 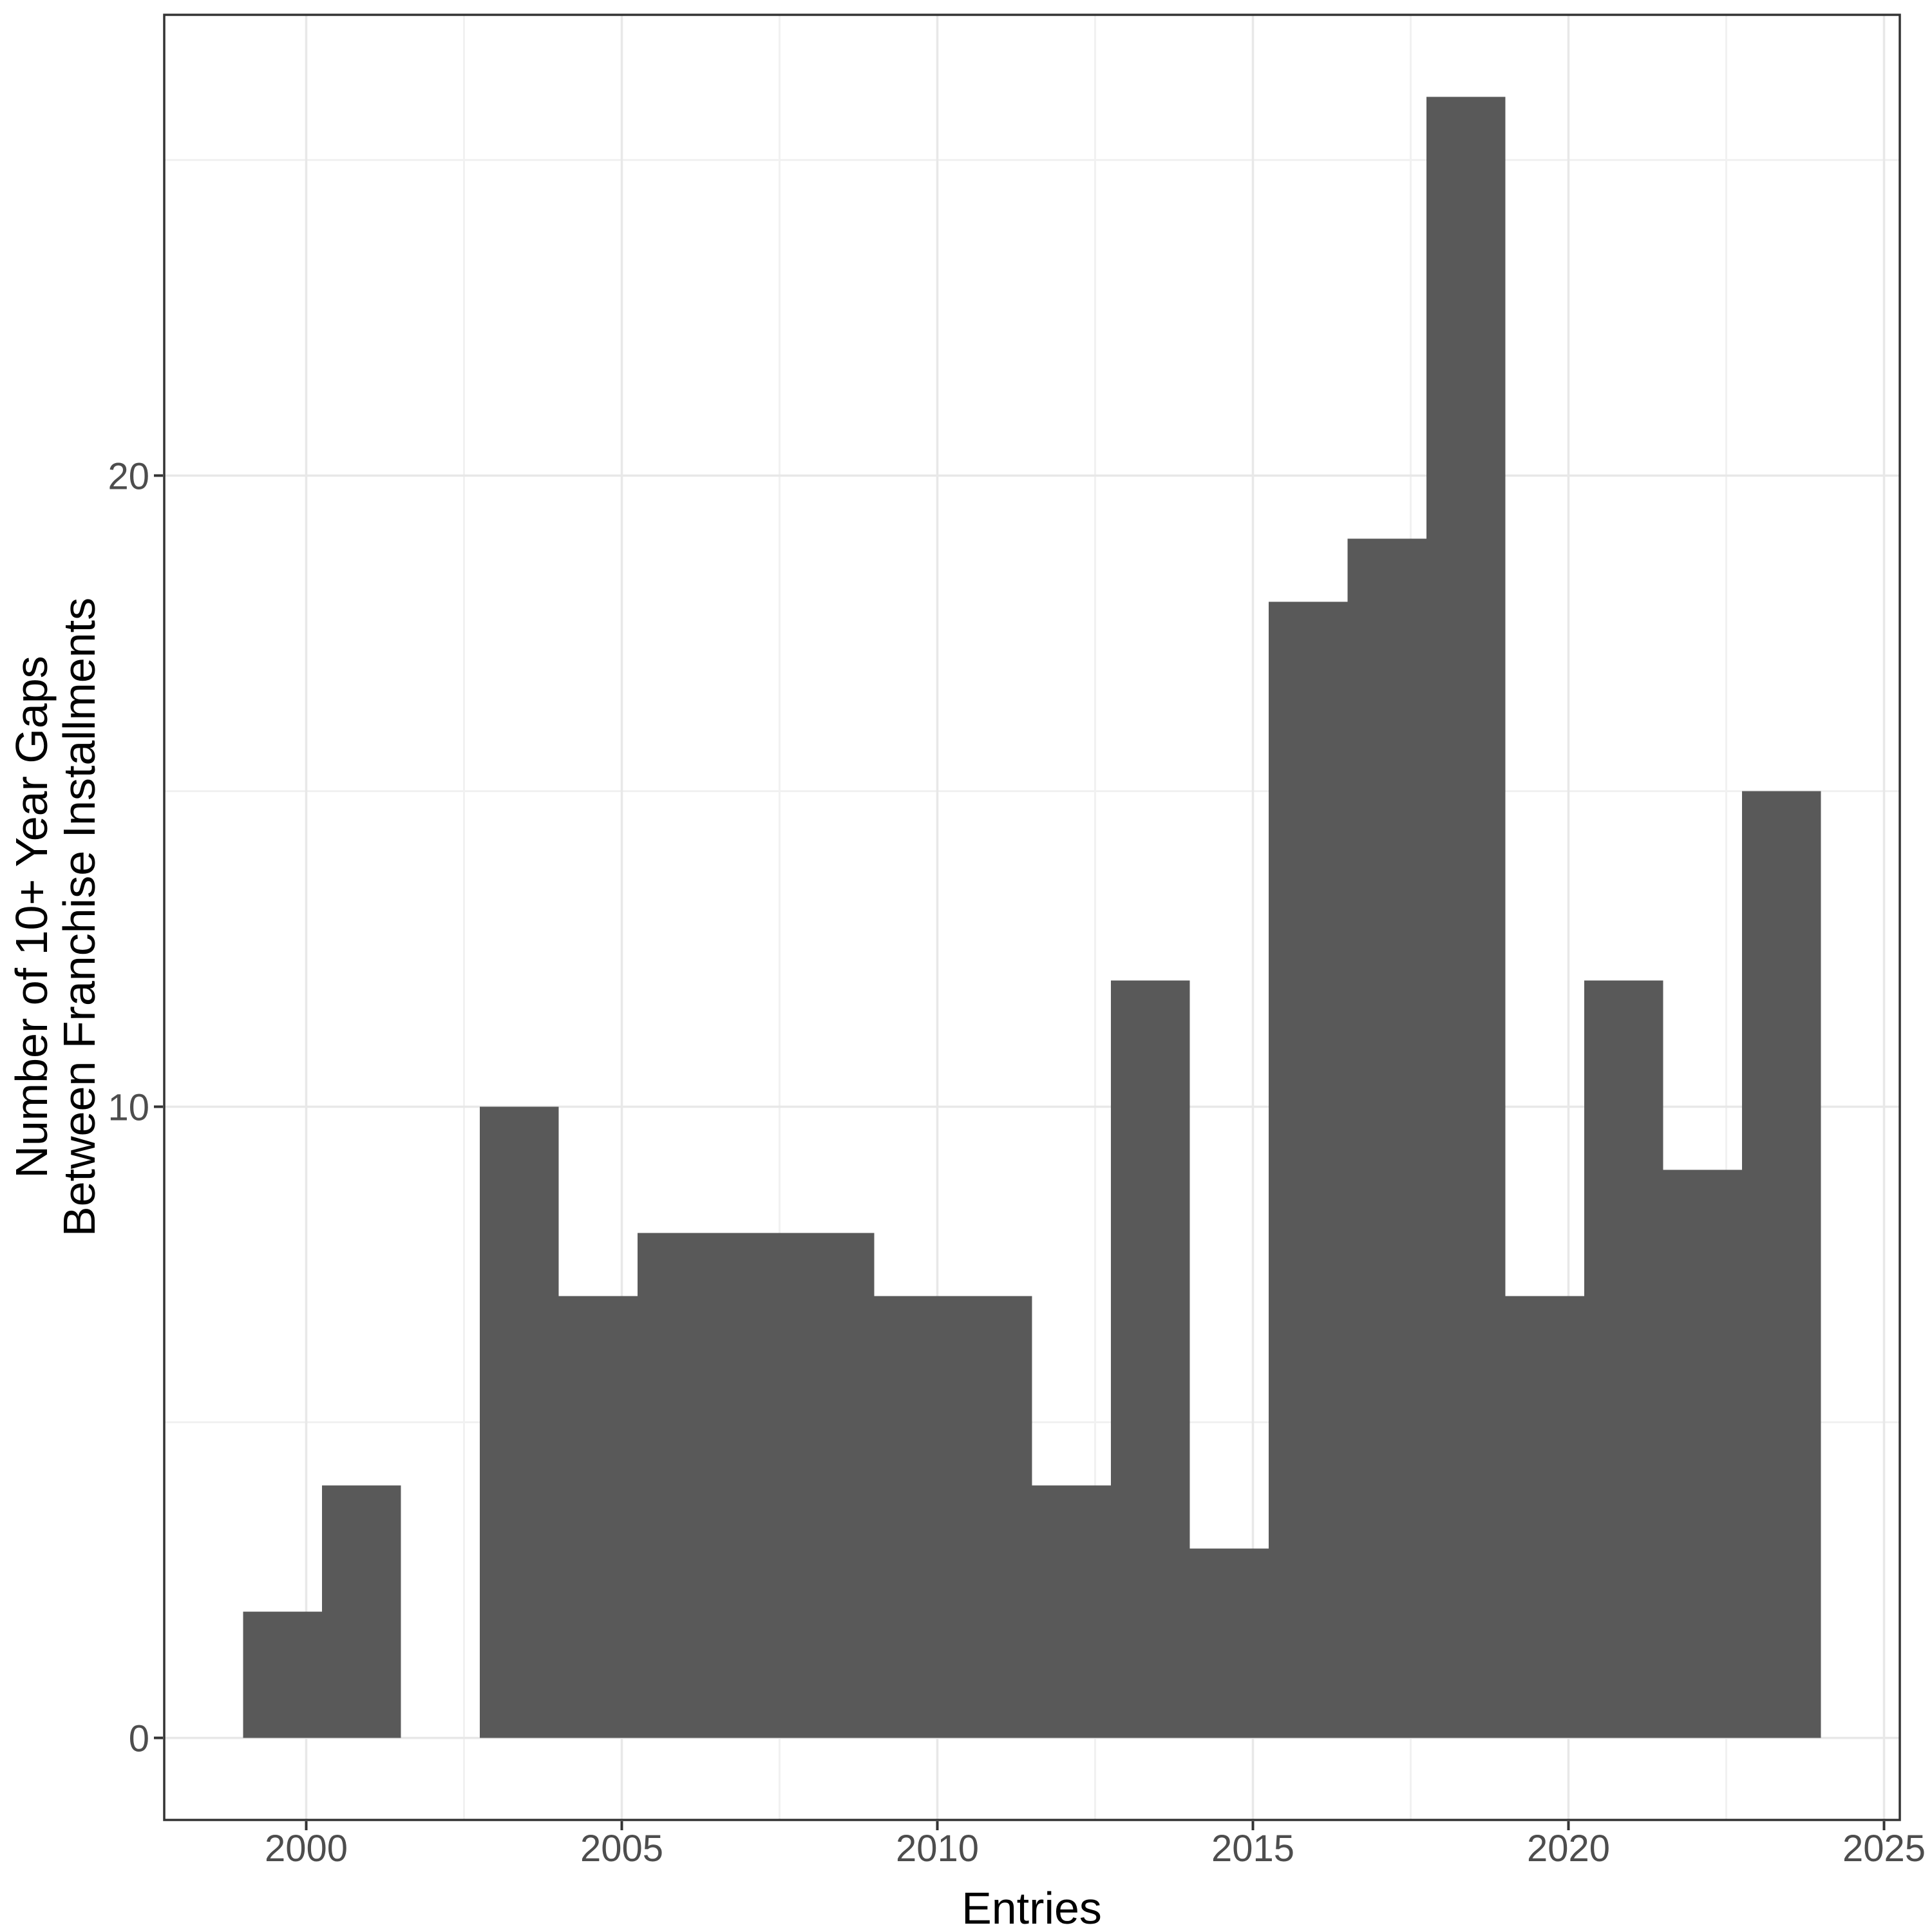 I want to click on y-axis-tick-labels: 0 10 20, so click(x=128, y=1107).